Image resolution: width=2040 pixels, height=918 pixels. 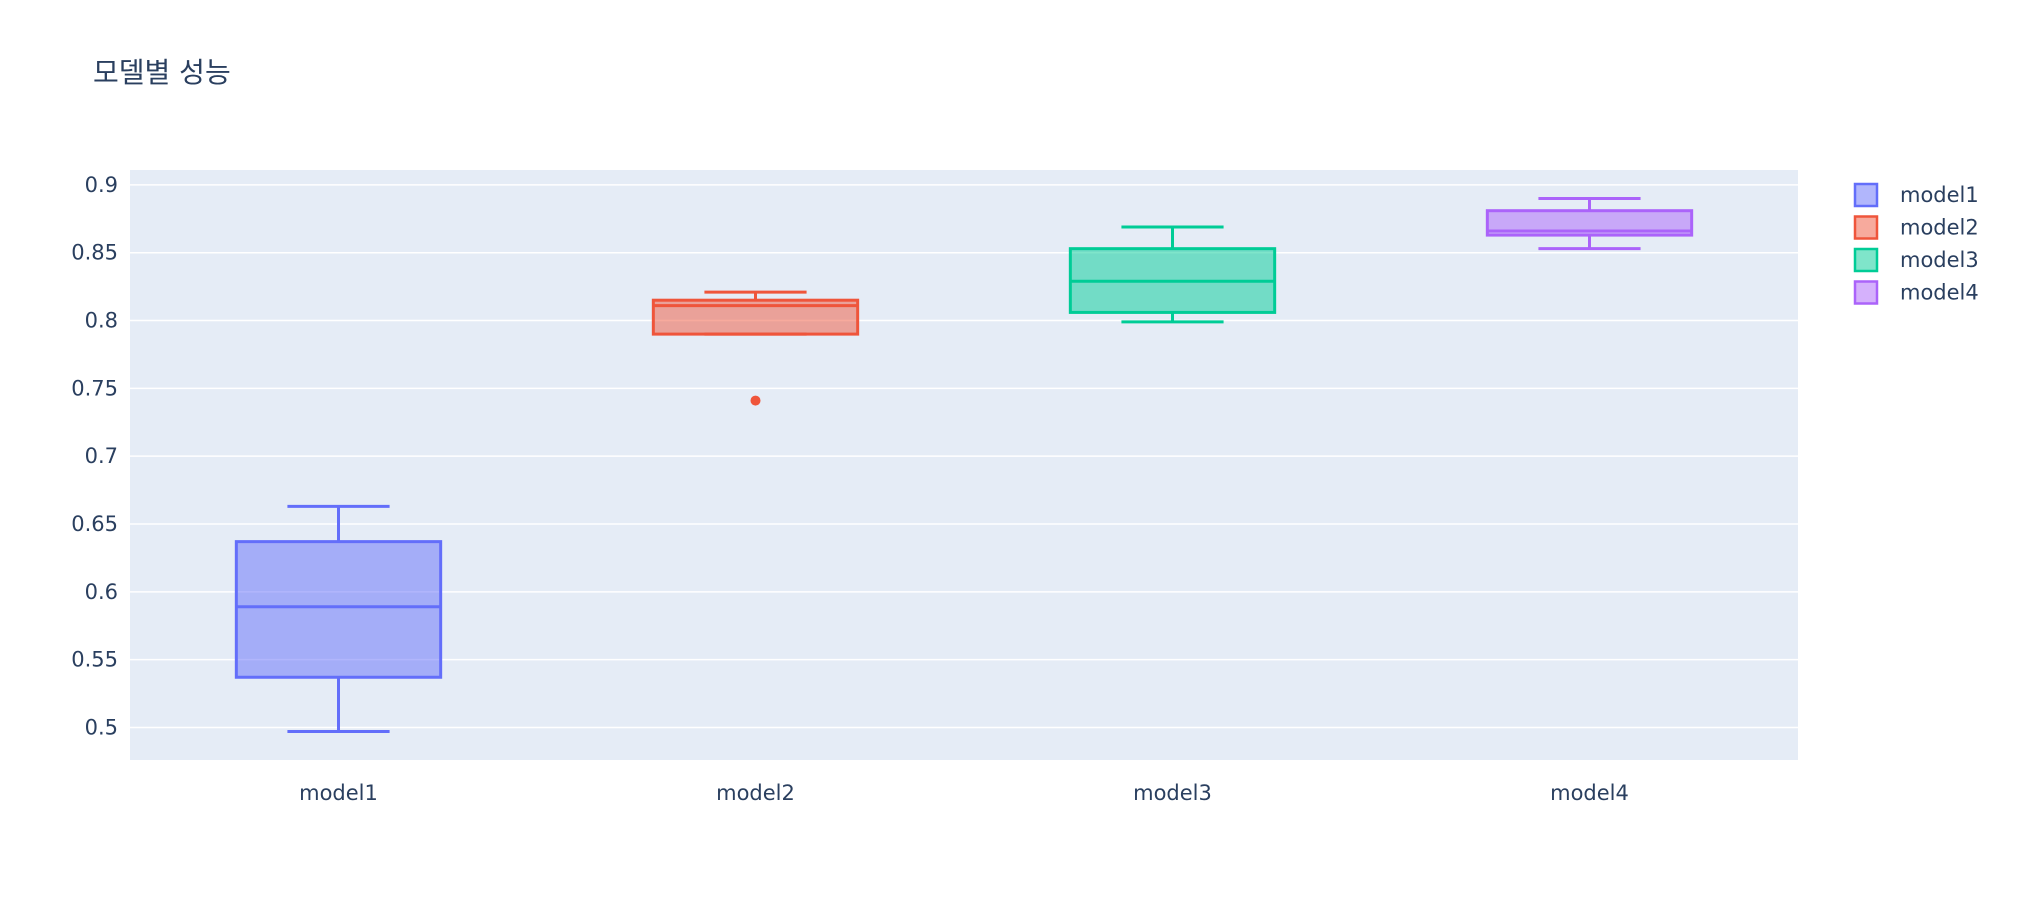 I want to click on legend-label: model1, so click(x=1939, y=195).